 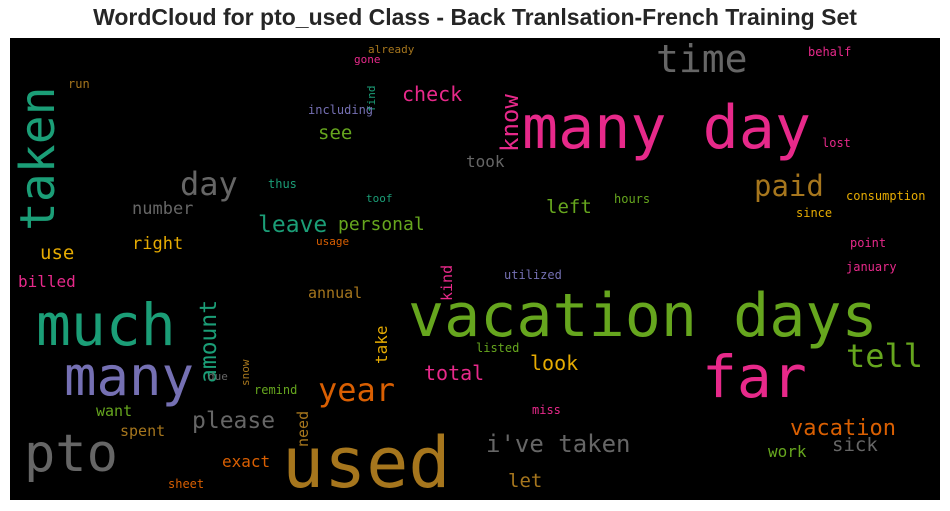 What do you see at coordinates (871, 267) in the screenshot?
I see `word-january: january` at bounding box center [871, 267].